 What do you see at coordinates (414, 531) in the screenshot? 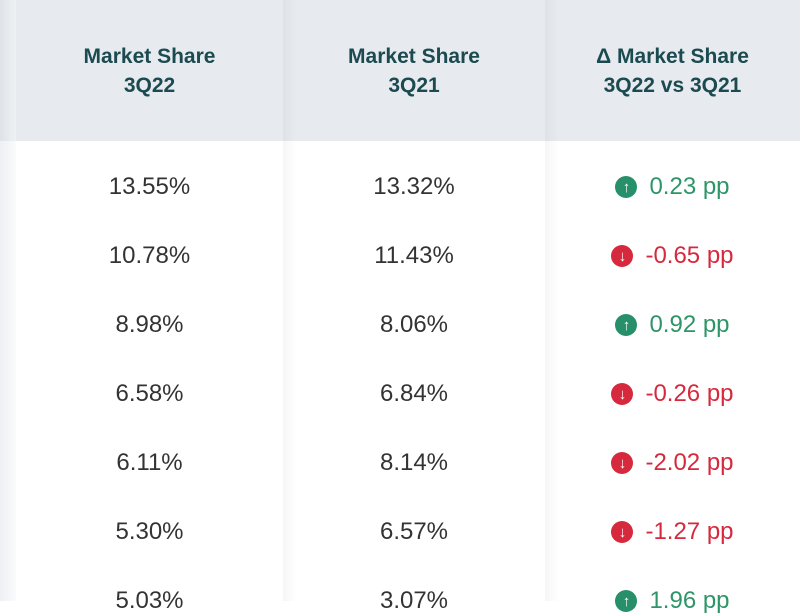
I see `cell-share-3q21: 6.57%` at bounding box center [414, 531].